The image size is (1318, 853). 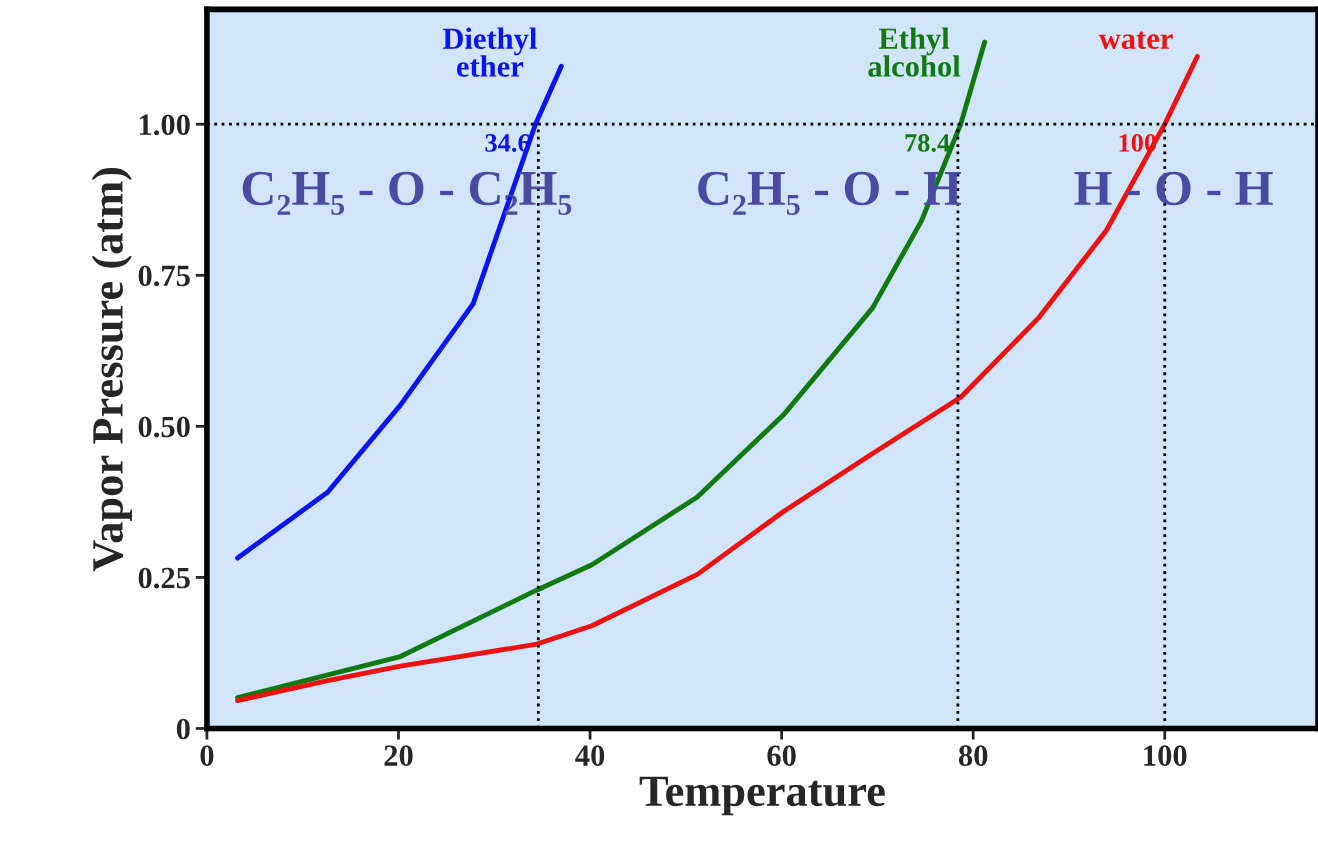 I want to click on x-tick-label: 40, so click(x=590, y=755).